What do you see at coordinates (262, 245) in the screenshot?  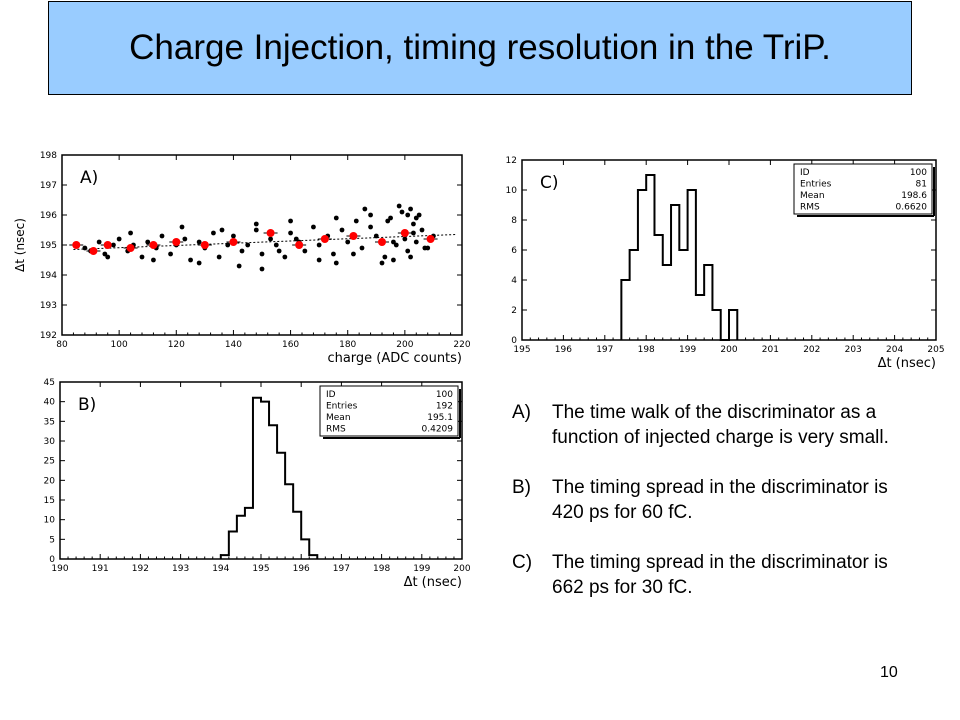 I see `plot-frame` at bounding box center [262, 245].